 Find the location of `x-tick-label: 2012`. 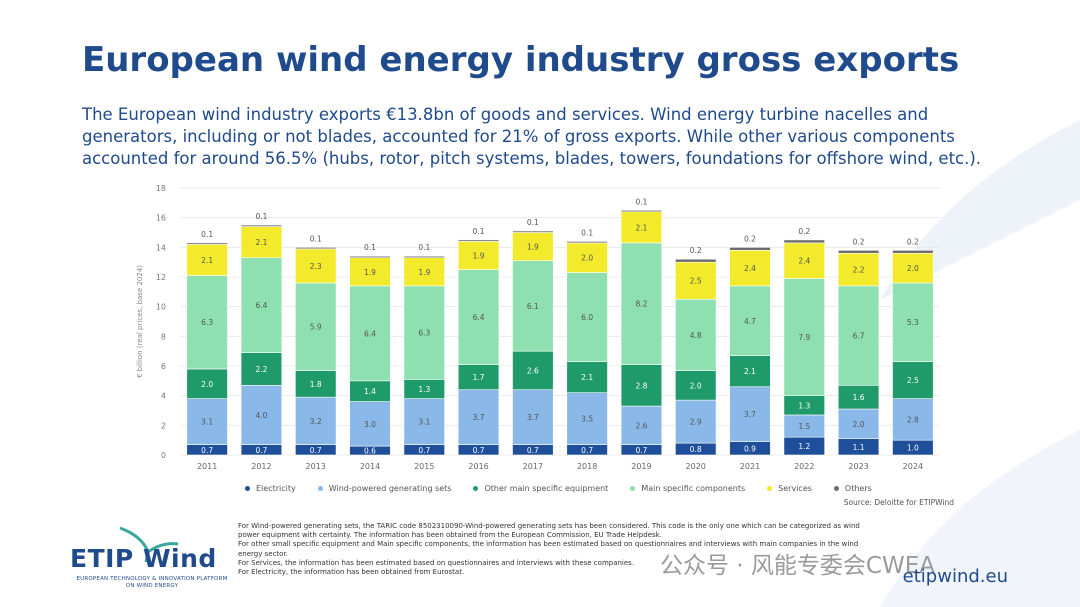

x-tick-label: 2012 is located at coordinates (261, 466).